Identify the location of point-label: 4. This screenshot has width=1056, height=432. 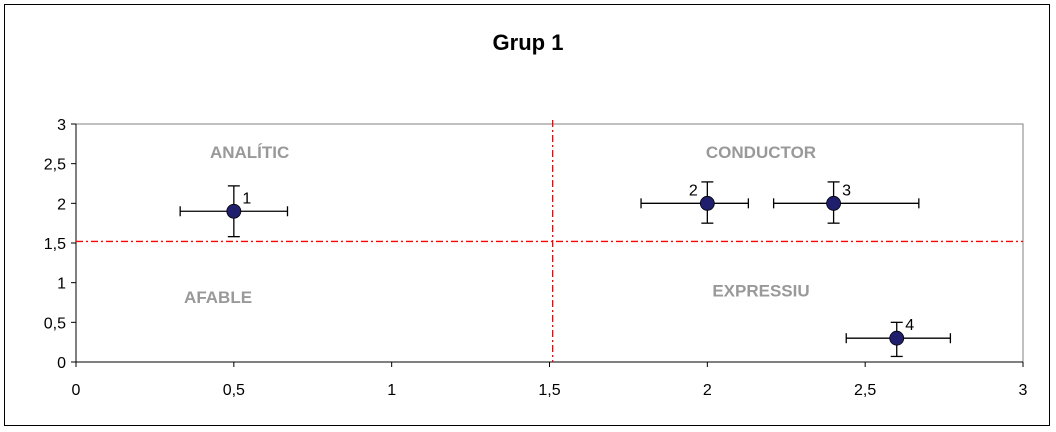
(909, 325).